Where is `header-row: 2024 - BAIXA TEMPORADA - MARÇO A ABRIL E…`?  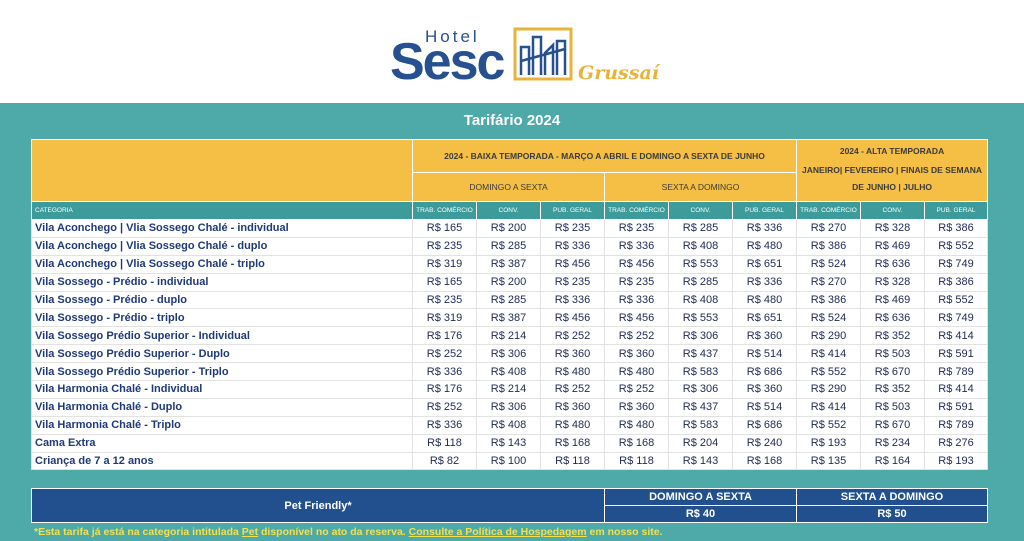
header-row: 2024 - BAIXA TEMPORADA - MARÇO A ABRIL E… is located at coordinates (510, 170).